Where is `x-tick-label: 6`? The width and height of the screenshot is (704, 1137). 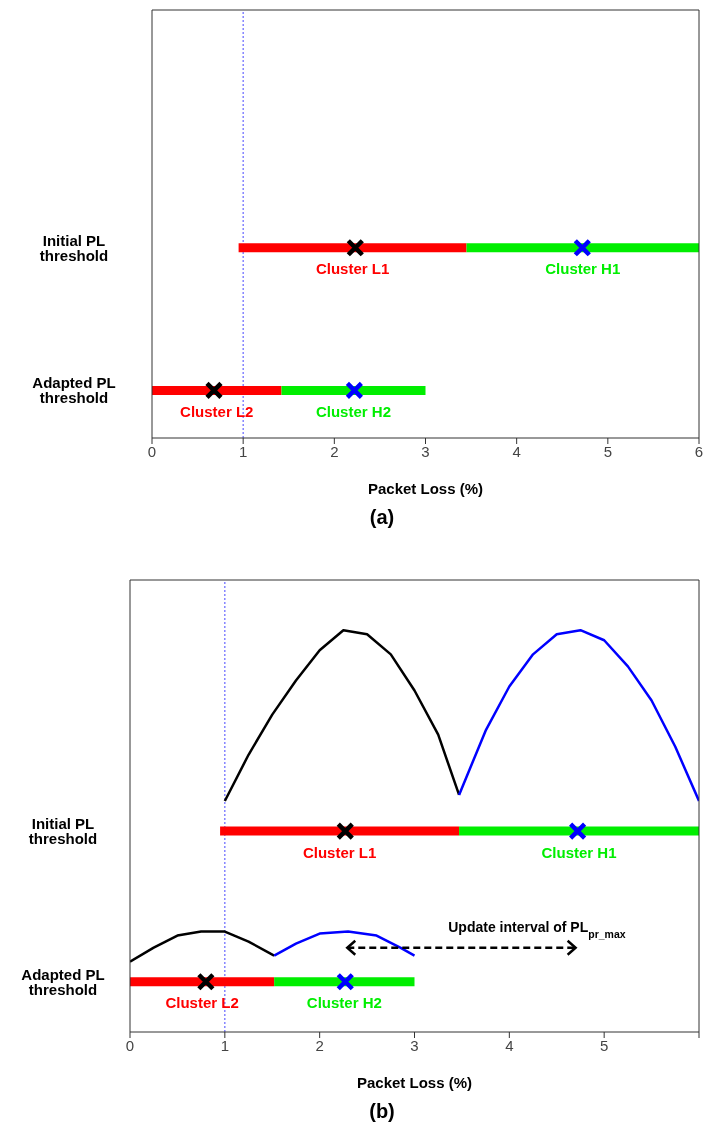
x-tick-label: 6 is located at coordinates (699, 451).